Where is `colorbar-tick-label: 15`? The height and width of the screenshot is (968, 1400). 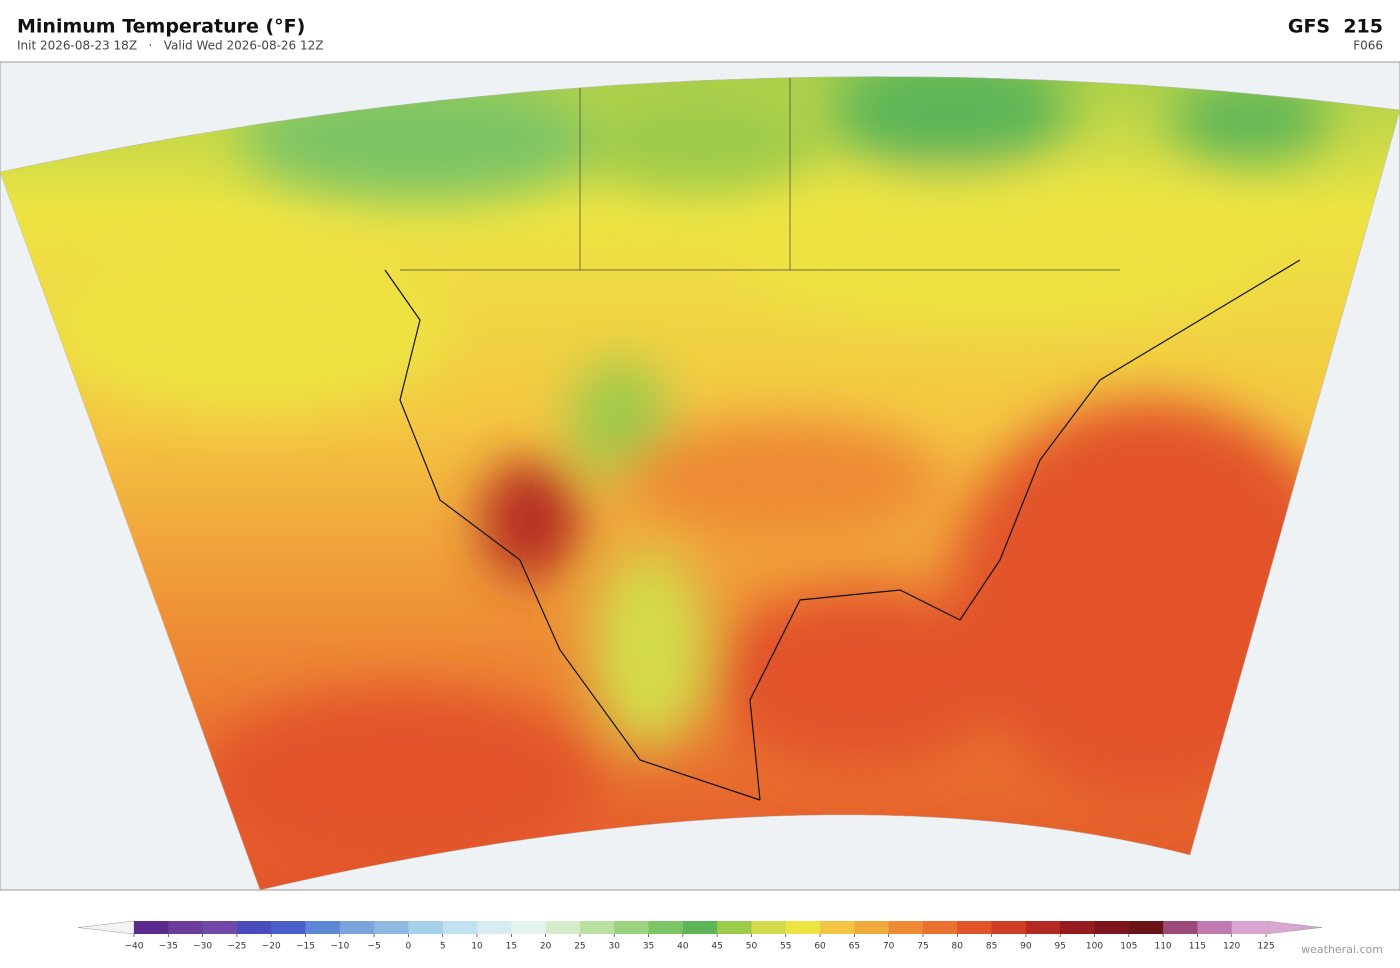 colorbar-tick-label: 15 is located at coordinates (511, 947).